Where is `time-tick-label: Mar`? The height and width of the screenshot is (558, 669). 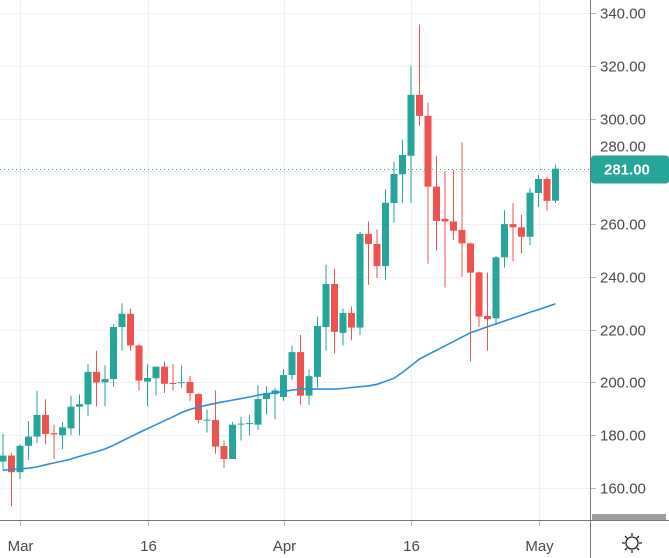
time-tick-label: Mar is located at coordinates (21, 546).